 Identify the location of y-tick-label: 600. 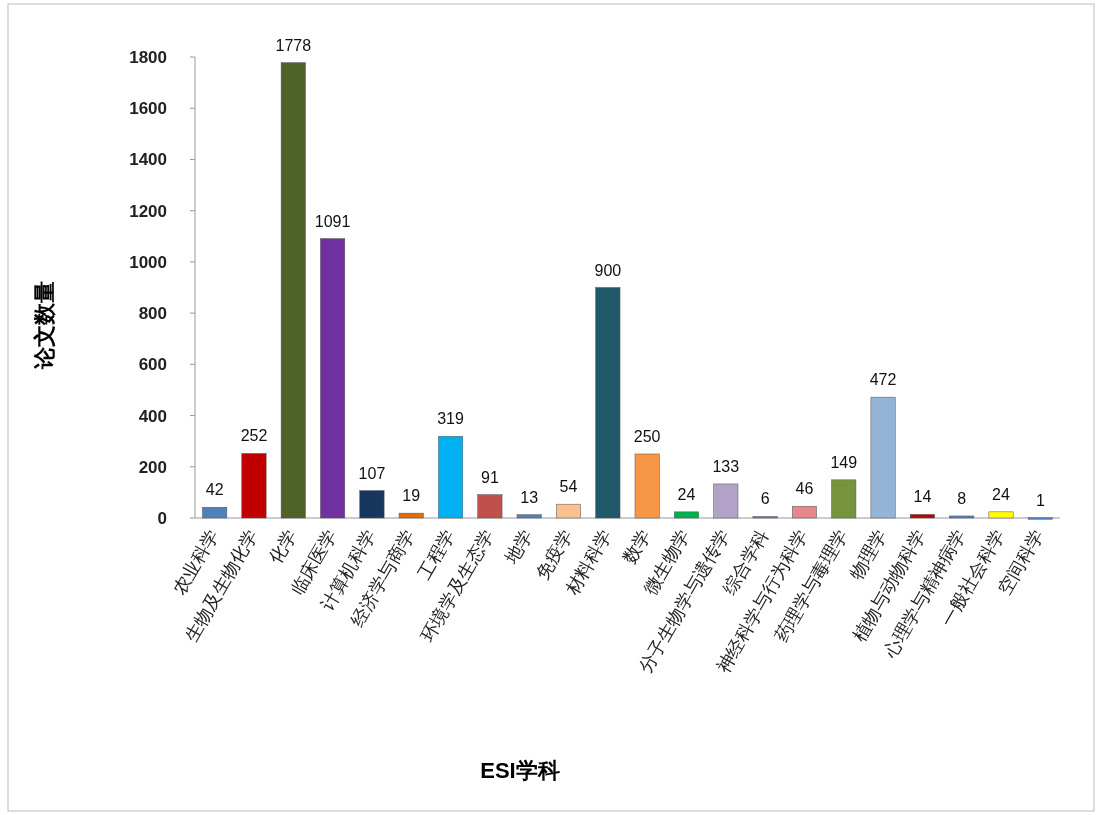
(152, 365).